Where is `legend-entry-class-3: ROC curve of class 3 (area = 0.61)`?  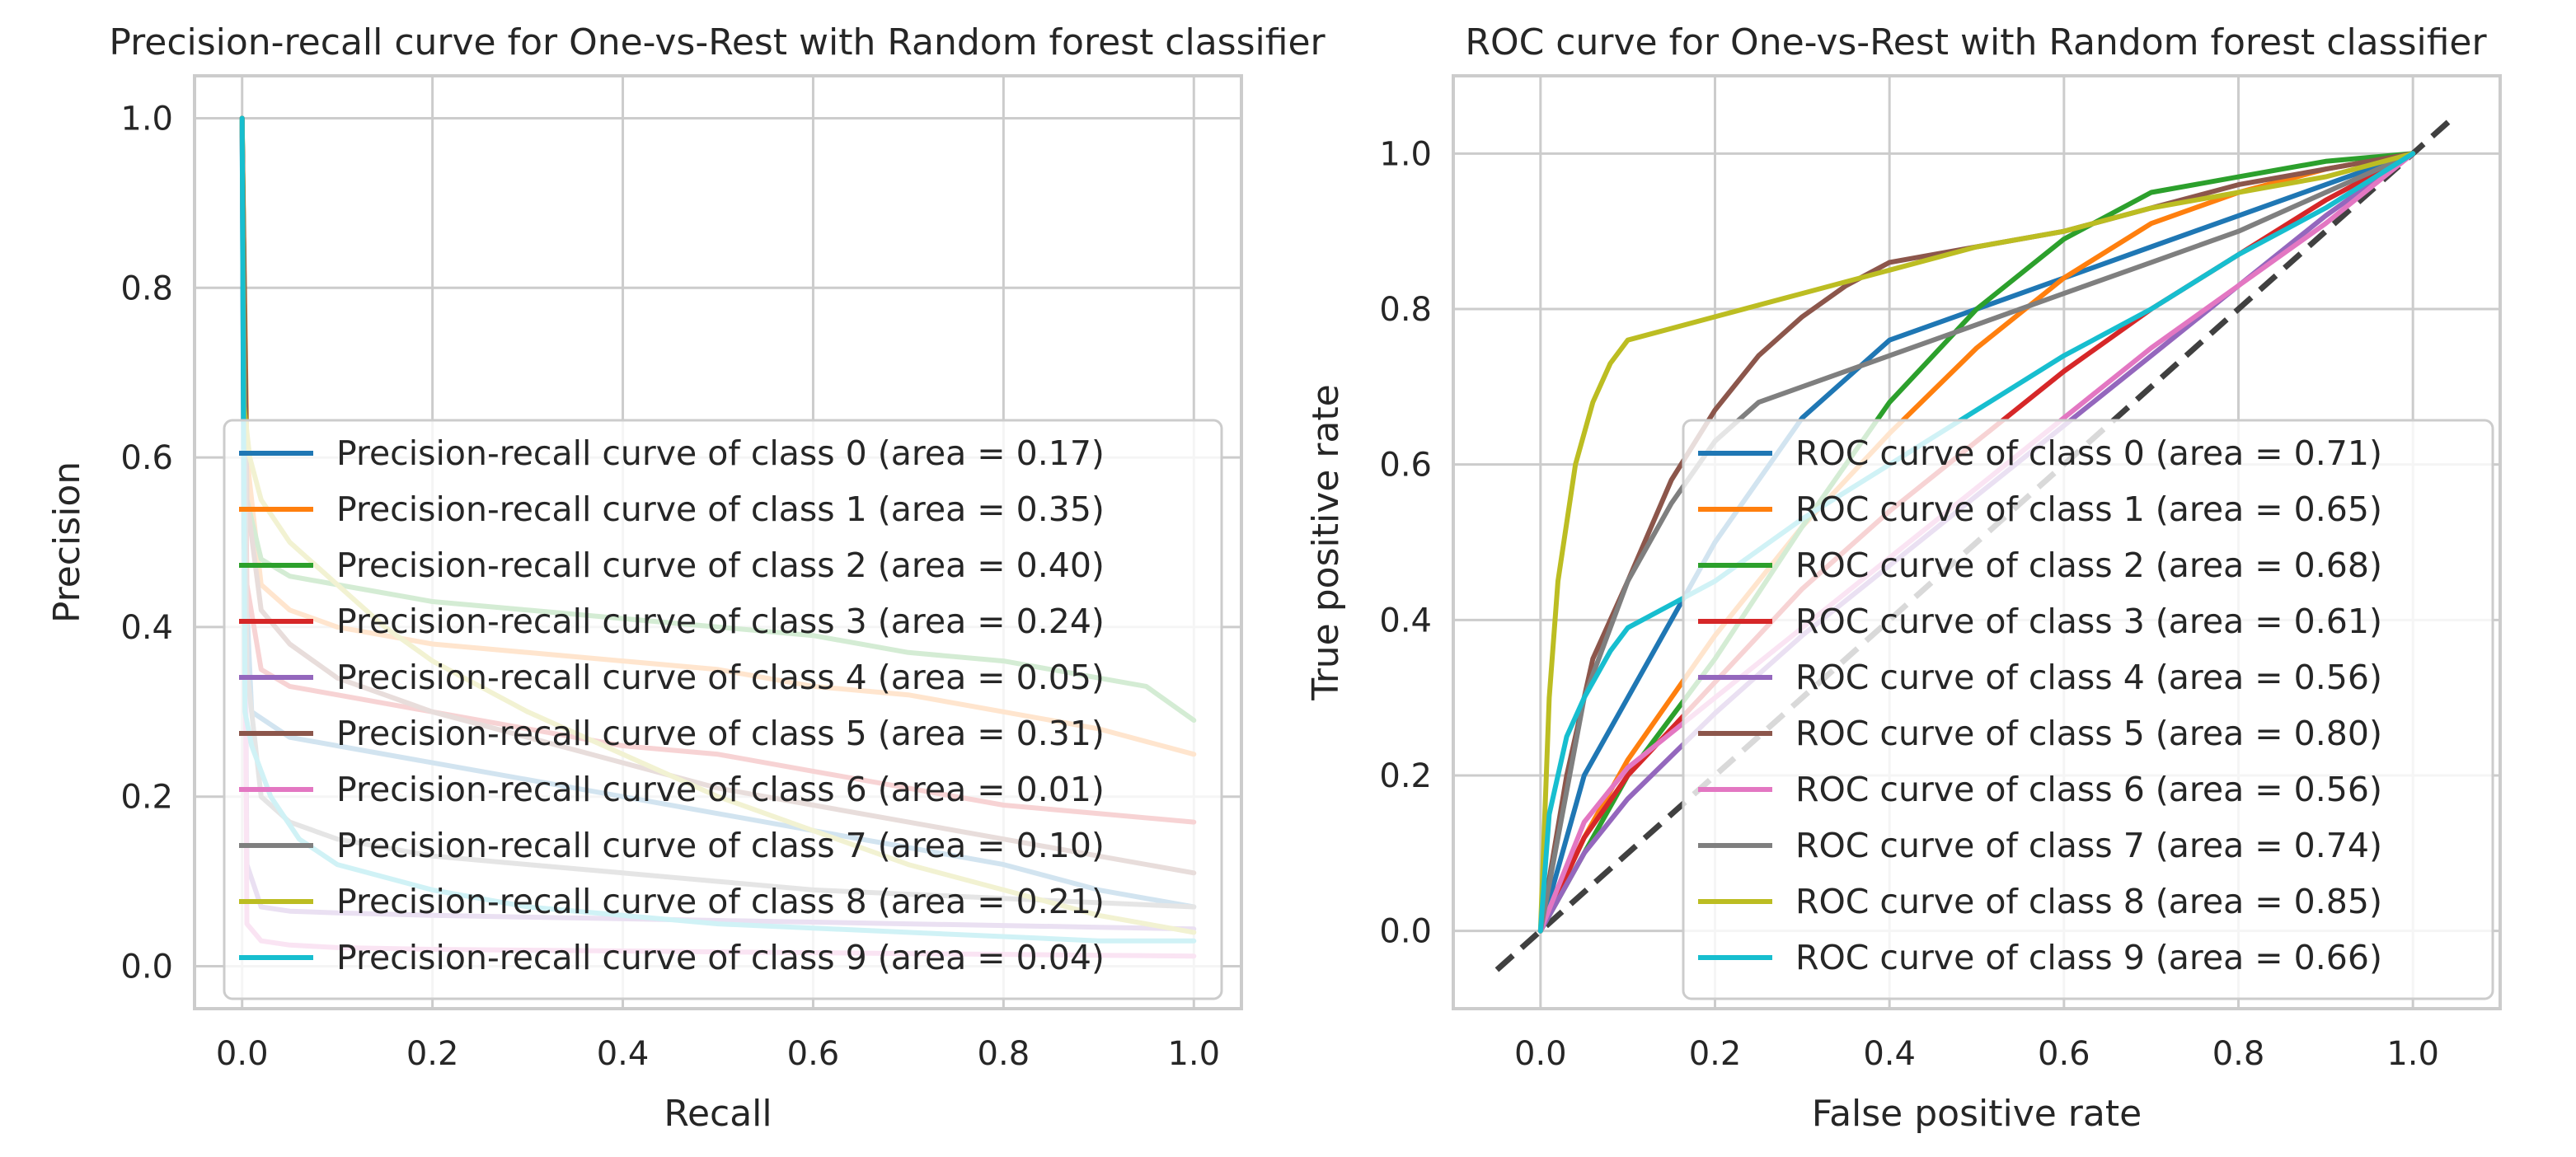
legend-entry-class-3: ROC curve of class 3 (area = 0.61) is located at coordinates (2089, 622).